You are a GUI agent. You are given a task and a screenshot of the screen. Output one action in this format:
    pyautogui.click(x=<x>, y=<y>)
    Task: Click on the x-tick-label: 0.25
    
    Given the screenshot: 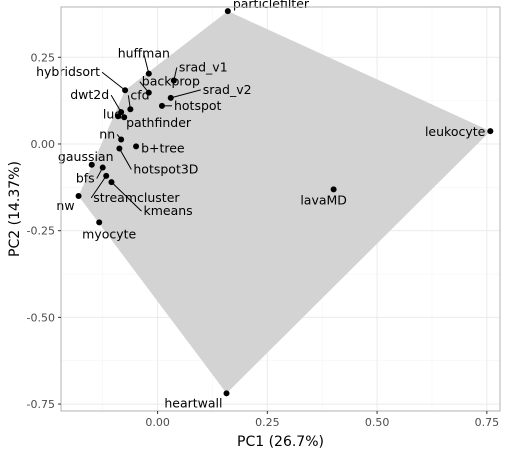 What is the action you would take?
    pyautogui.click(x=267, y=422)
    